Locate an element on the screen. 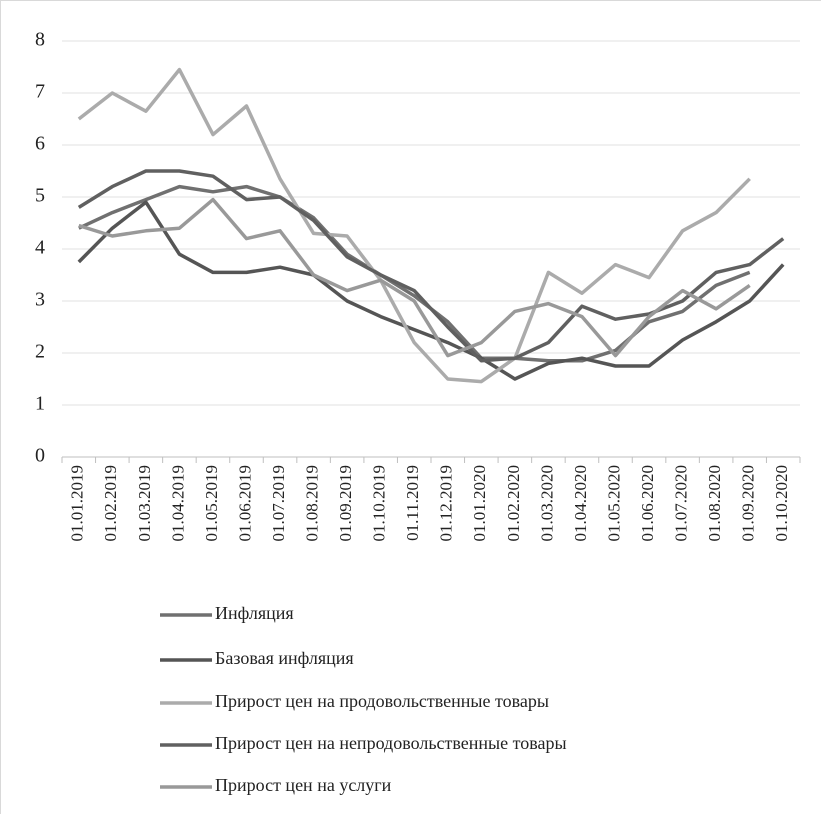  legend-label: Базовая инфляция is located at coordinates (284, 658).